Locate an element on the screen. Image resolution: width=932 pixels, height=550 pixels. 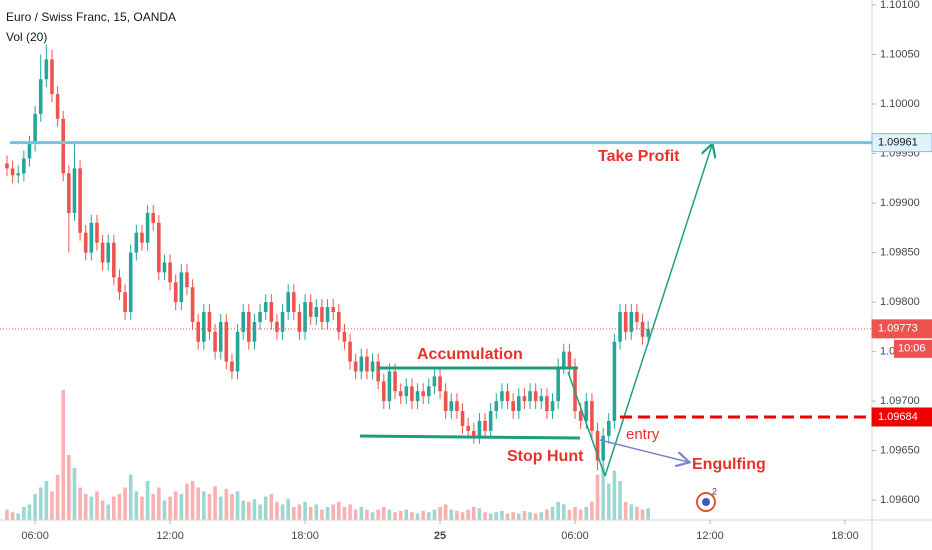
y-tick-label: 1.10000 is located at coordinates (900, 104).